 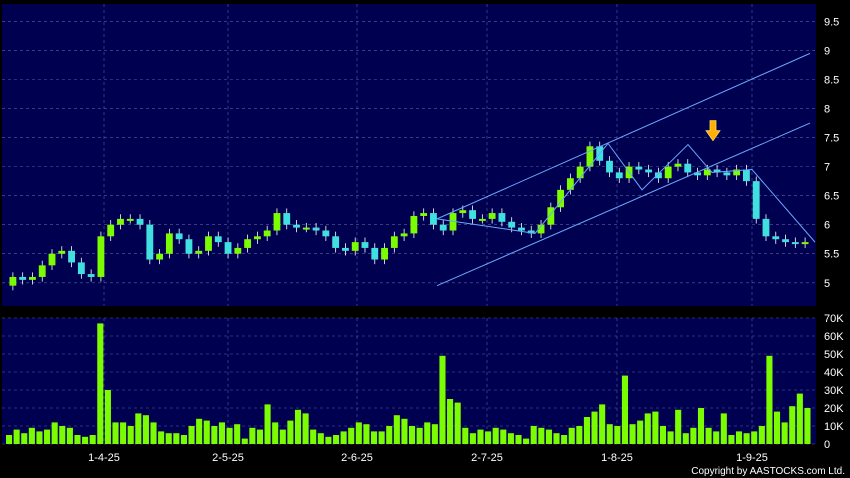 I want to click on annotation-arrow, so click(x=713, y=131).